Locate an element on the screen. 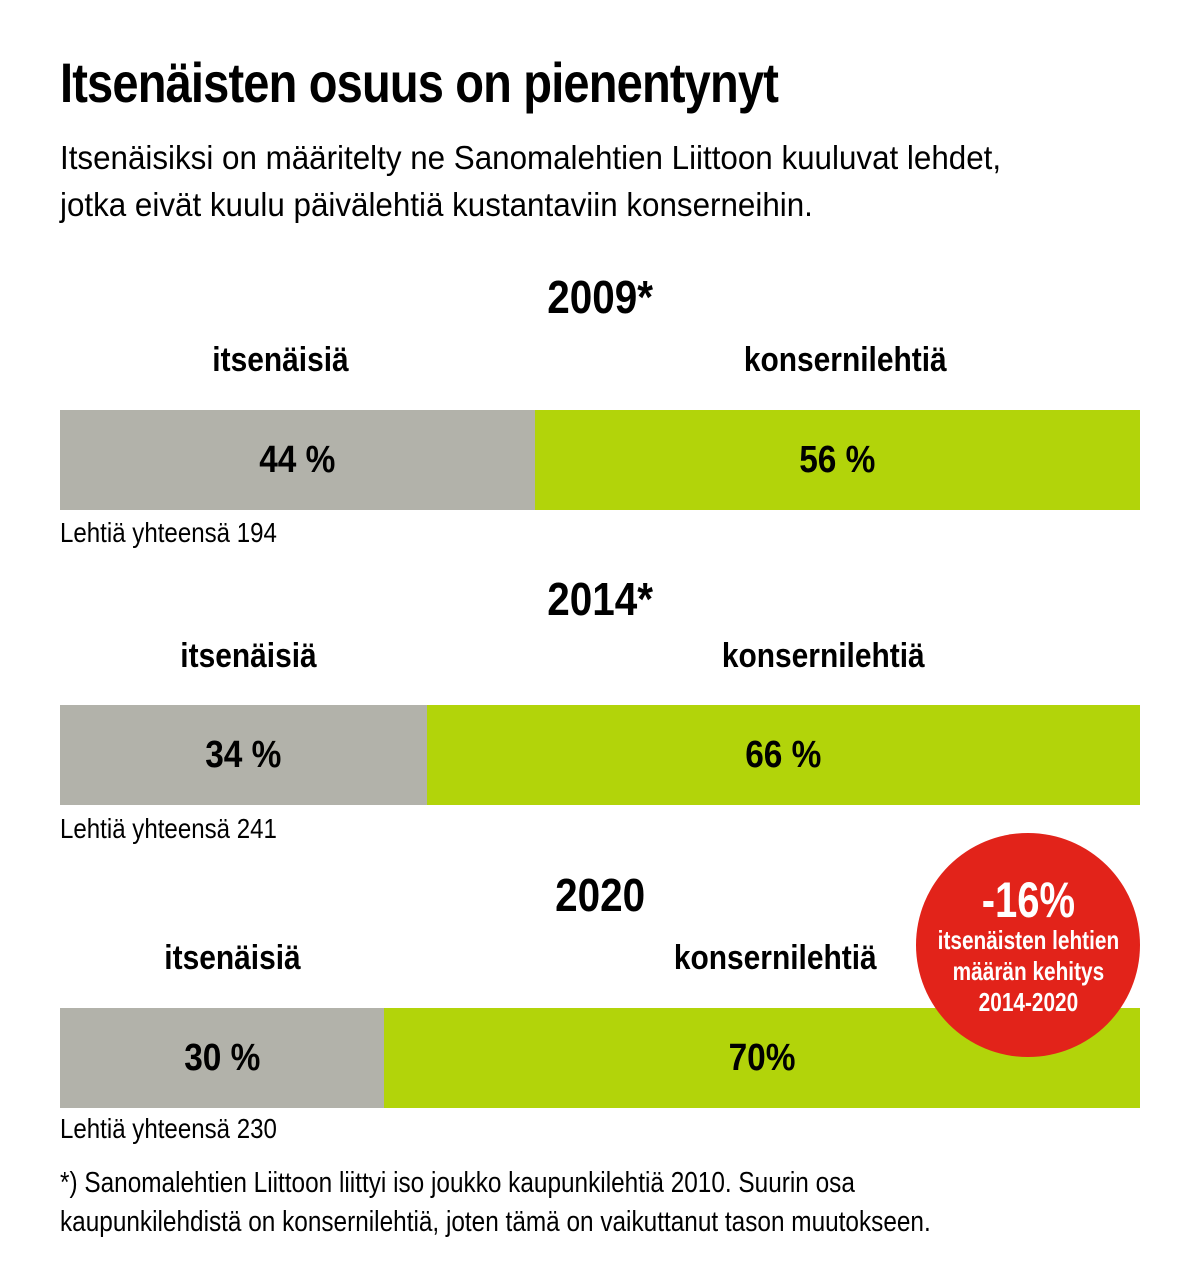 Image resolution: width=1200 pixels, height=1286 pixels. bar-segment-independent-2020: 30 % is located at coordinates (222, 1058).